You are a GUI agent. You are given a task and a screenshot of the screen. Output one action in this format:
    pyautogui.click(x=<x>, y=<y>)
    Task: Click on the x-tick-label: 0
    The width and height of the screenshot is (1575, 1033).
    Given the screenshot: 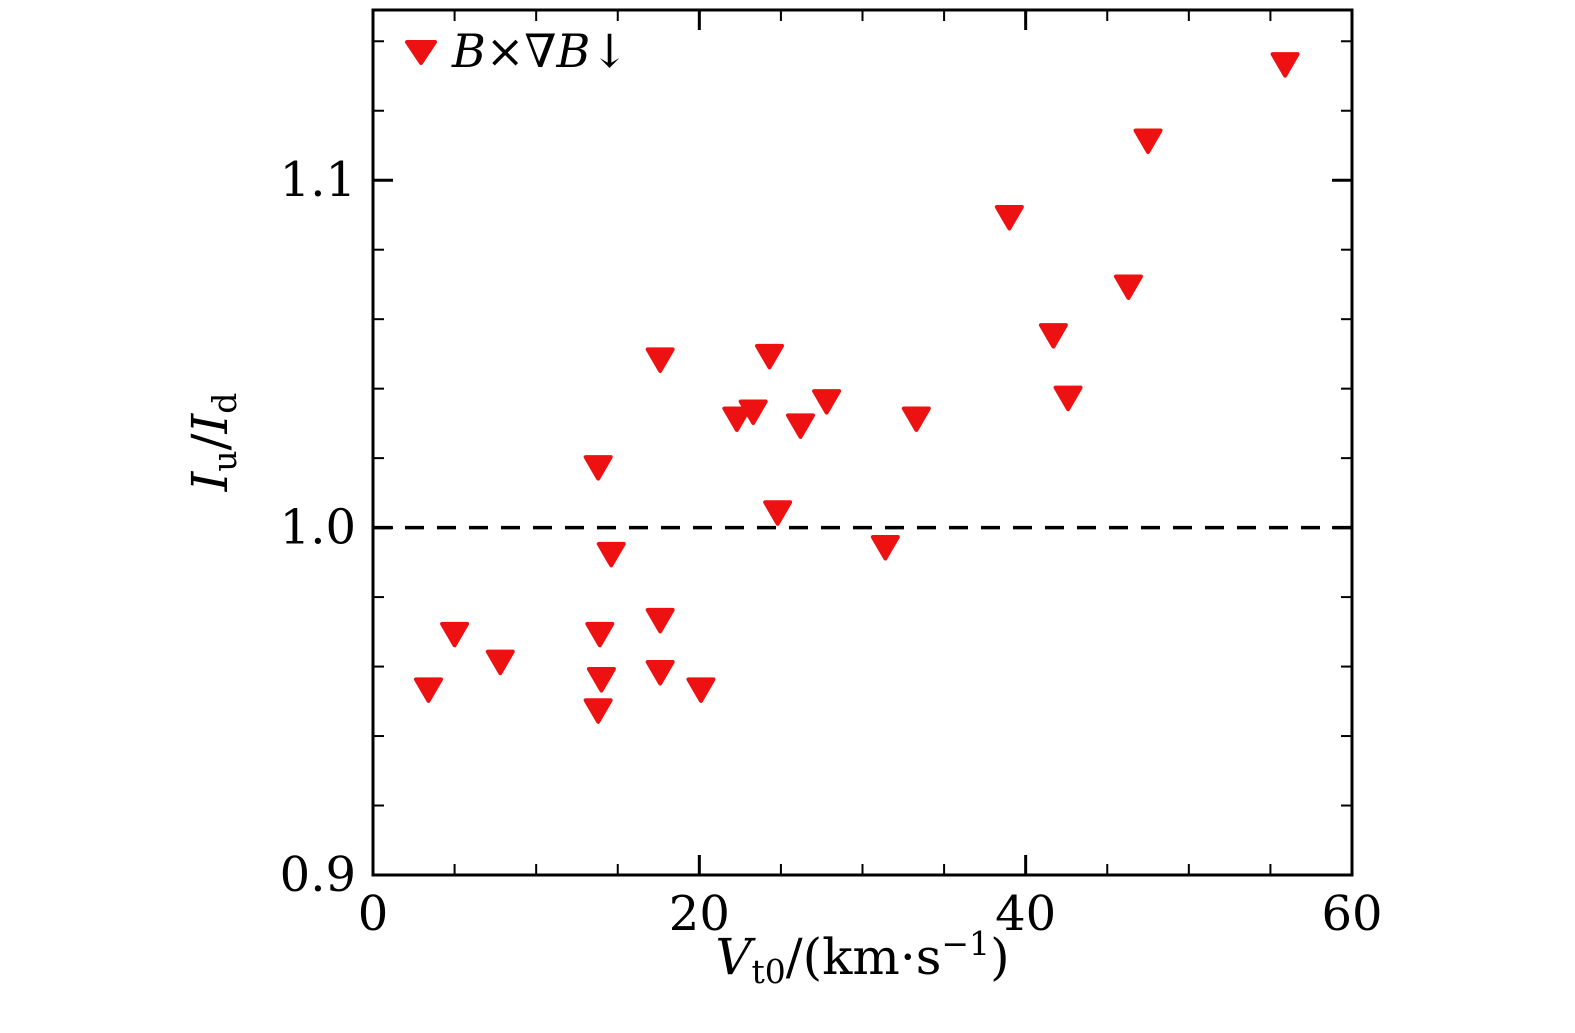 What is the action you would take?
    pyautogui.click(x=373, y=914)
    